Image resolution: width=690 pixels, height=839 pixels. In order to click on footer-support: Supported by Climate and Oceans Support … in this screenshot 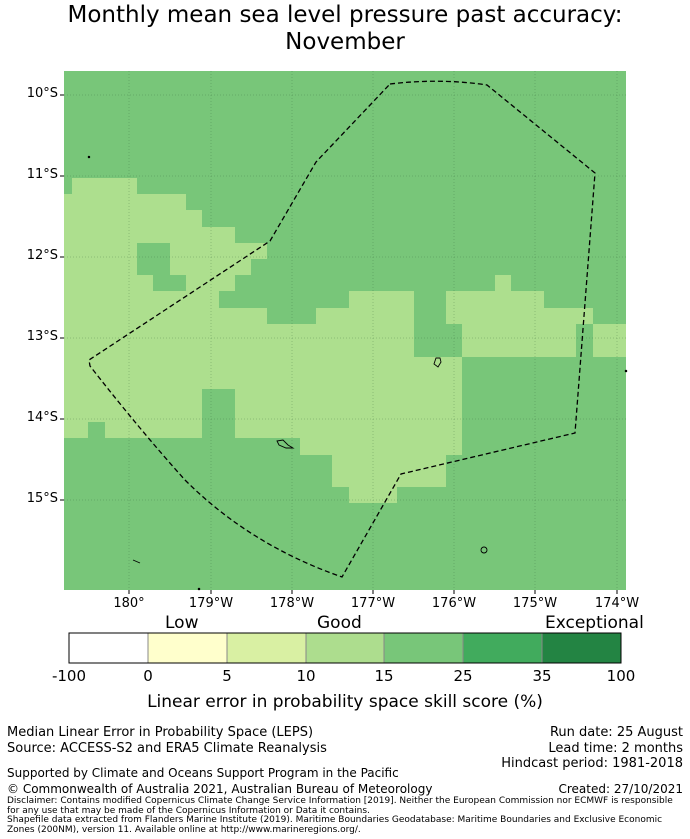, I will do `click(203, 773)`.